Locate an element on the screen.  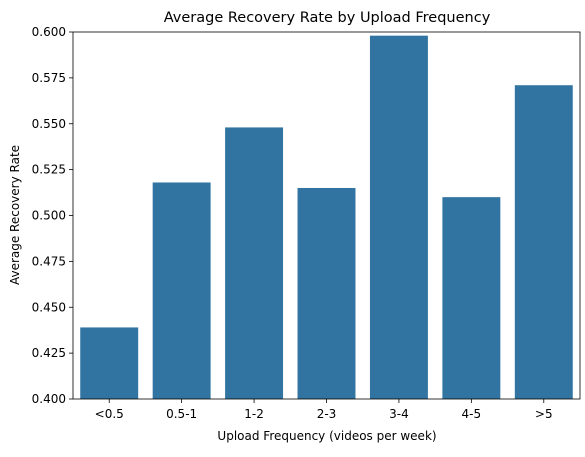
x-tick-label-0: <0.5 is located at coordinates (109, 414).